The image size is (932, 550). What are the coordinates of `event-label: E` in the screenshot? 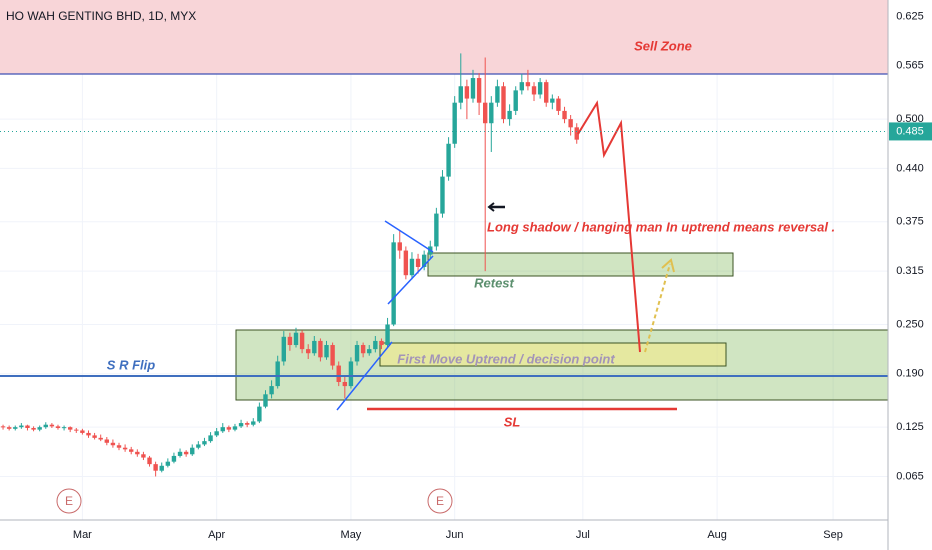 It's located at (69, 501).